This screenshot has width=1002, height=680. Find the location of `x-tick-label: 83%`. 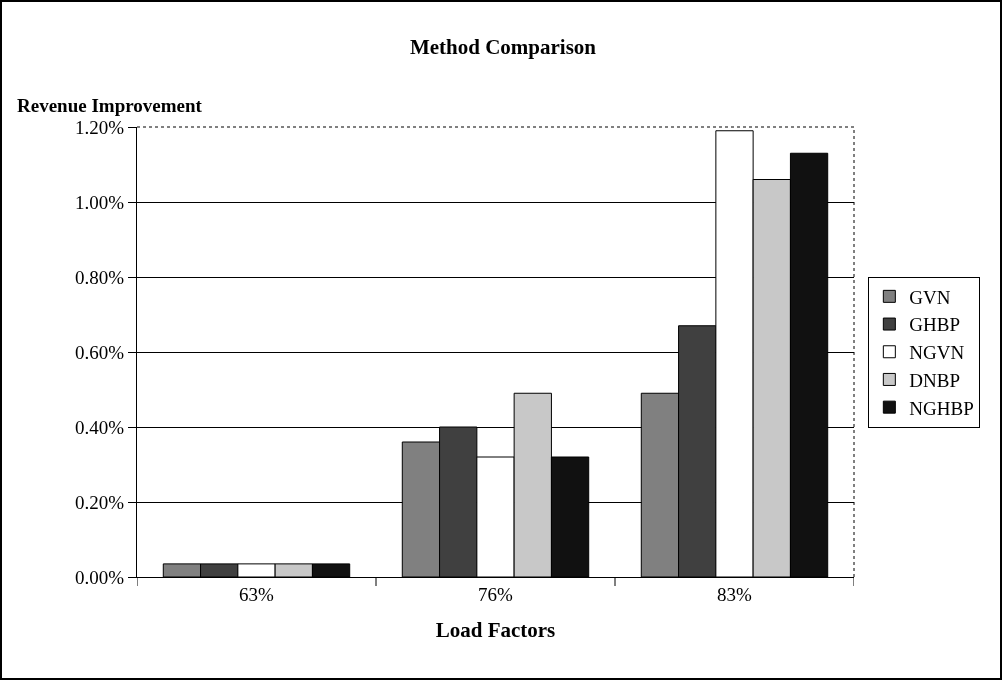

x-tick-label: 83% is located at coordinates (735, 594).